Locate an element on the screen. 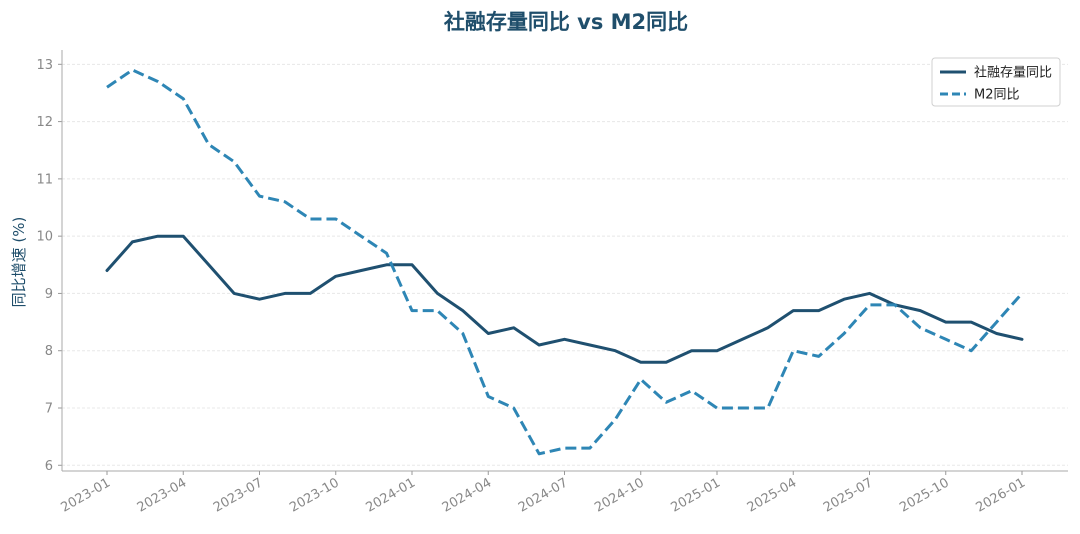 Image resolution: width=1080 pixels, height=534 pixels. x-tick-label: 2023-07 is located at coordinates (238, 495).